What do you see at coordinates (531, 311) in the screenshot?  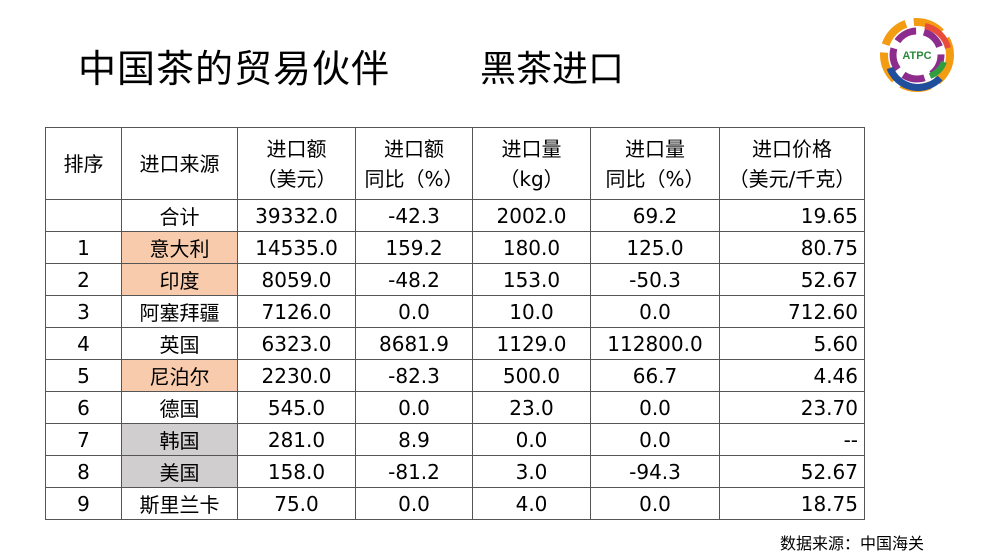 I see `cell-qty: 10.0` at bounding box center [531, 311].